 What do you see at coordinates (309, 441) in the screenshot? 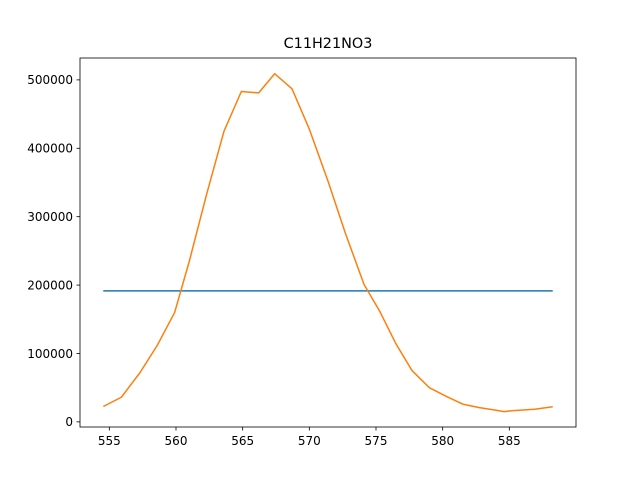
I see `x-tick-label: 570` at bounding box center [309, 441].